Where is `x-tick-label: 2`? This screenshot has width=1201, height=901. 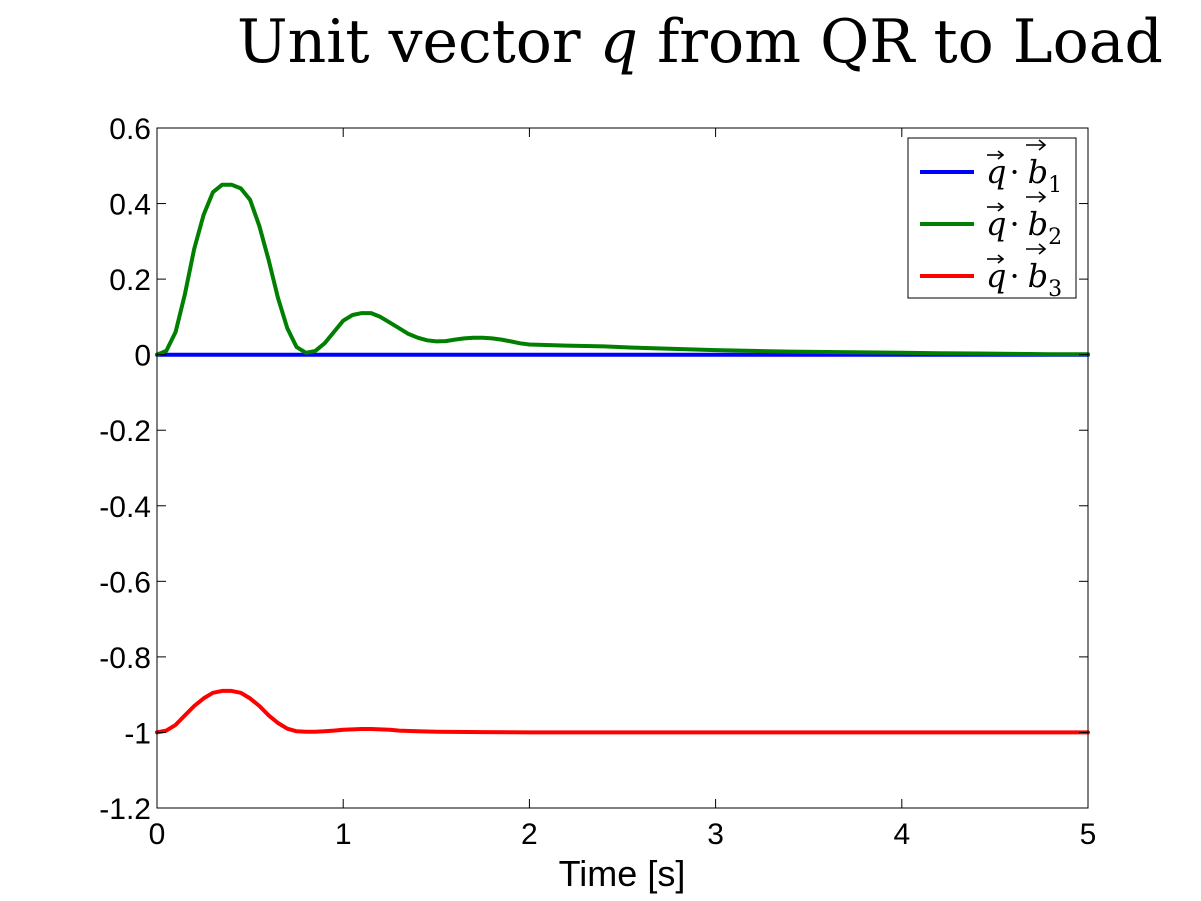 x-tick-label: 2 is located at coordinates (529, 834).